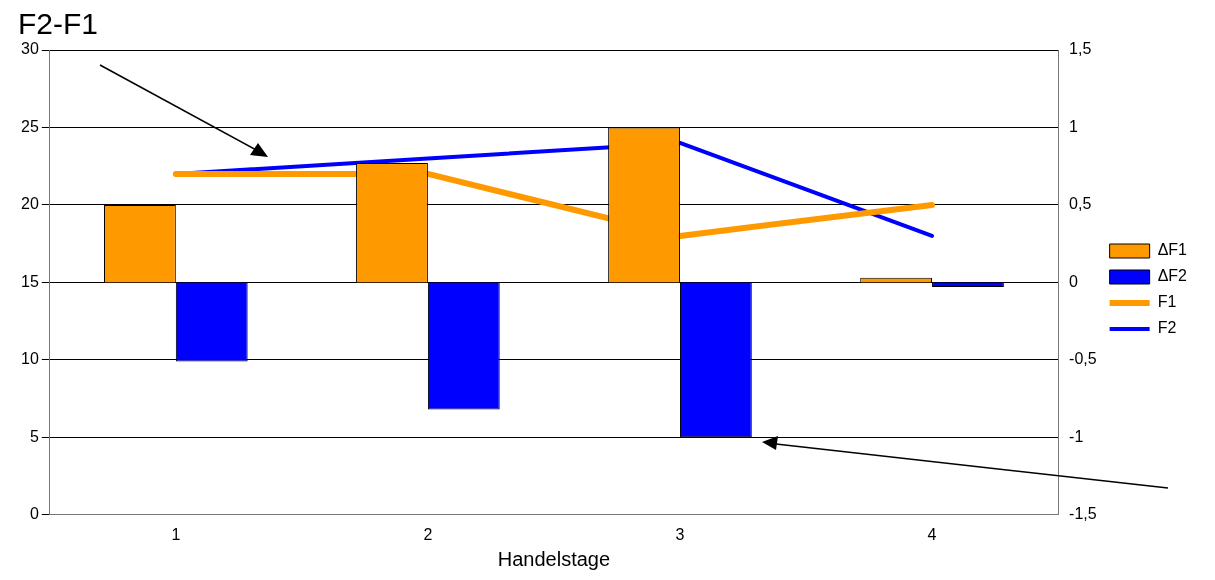  What do you see at coordinates (554, 558) in the screenshot?
I see `x-axis-title: Handelstage` at bounding box center [554, 558].